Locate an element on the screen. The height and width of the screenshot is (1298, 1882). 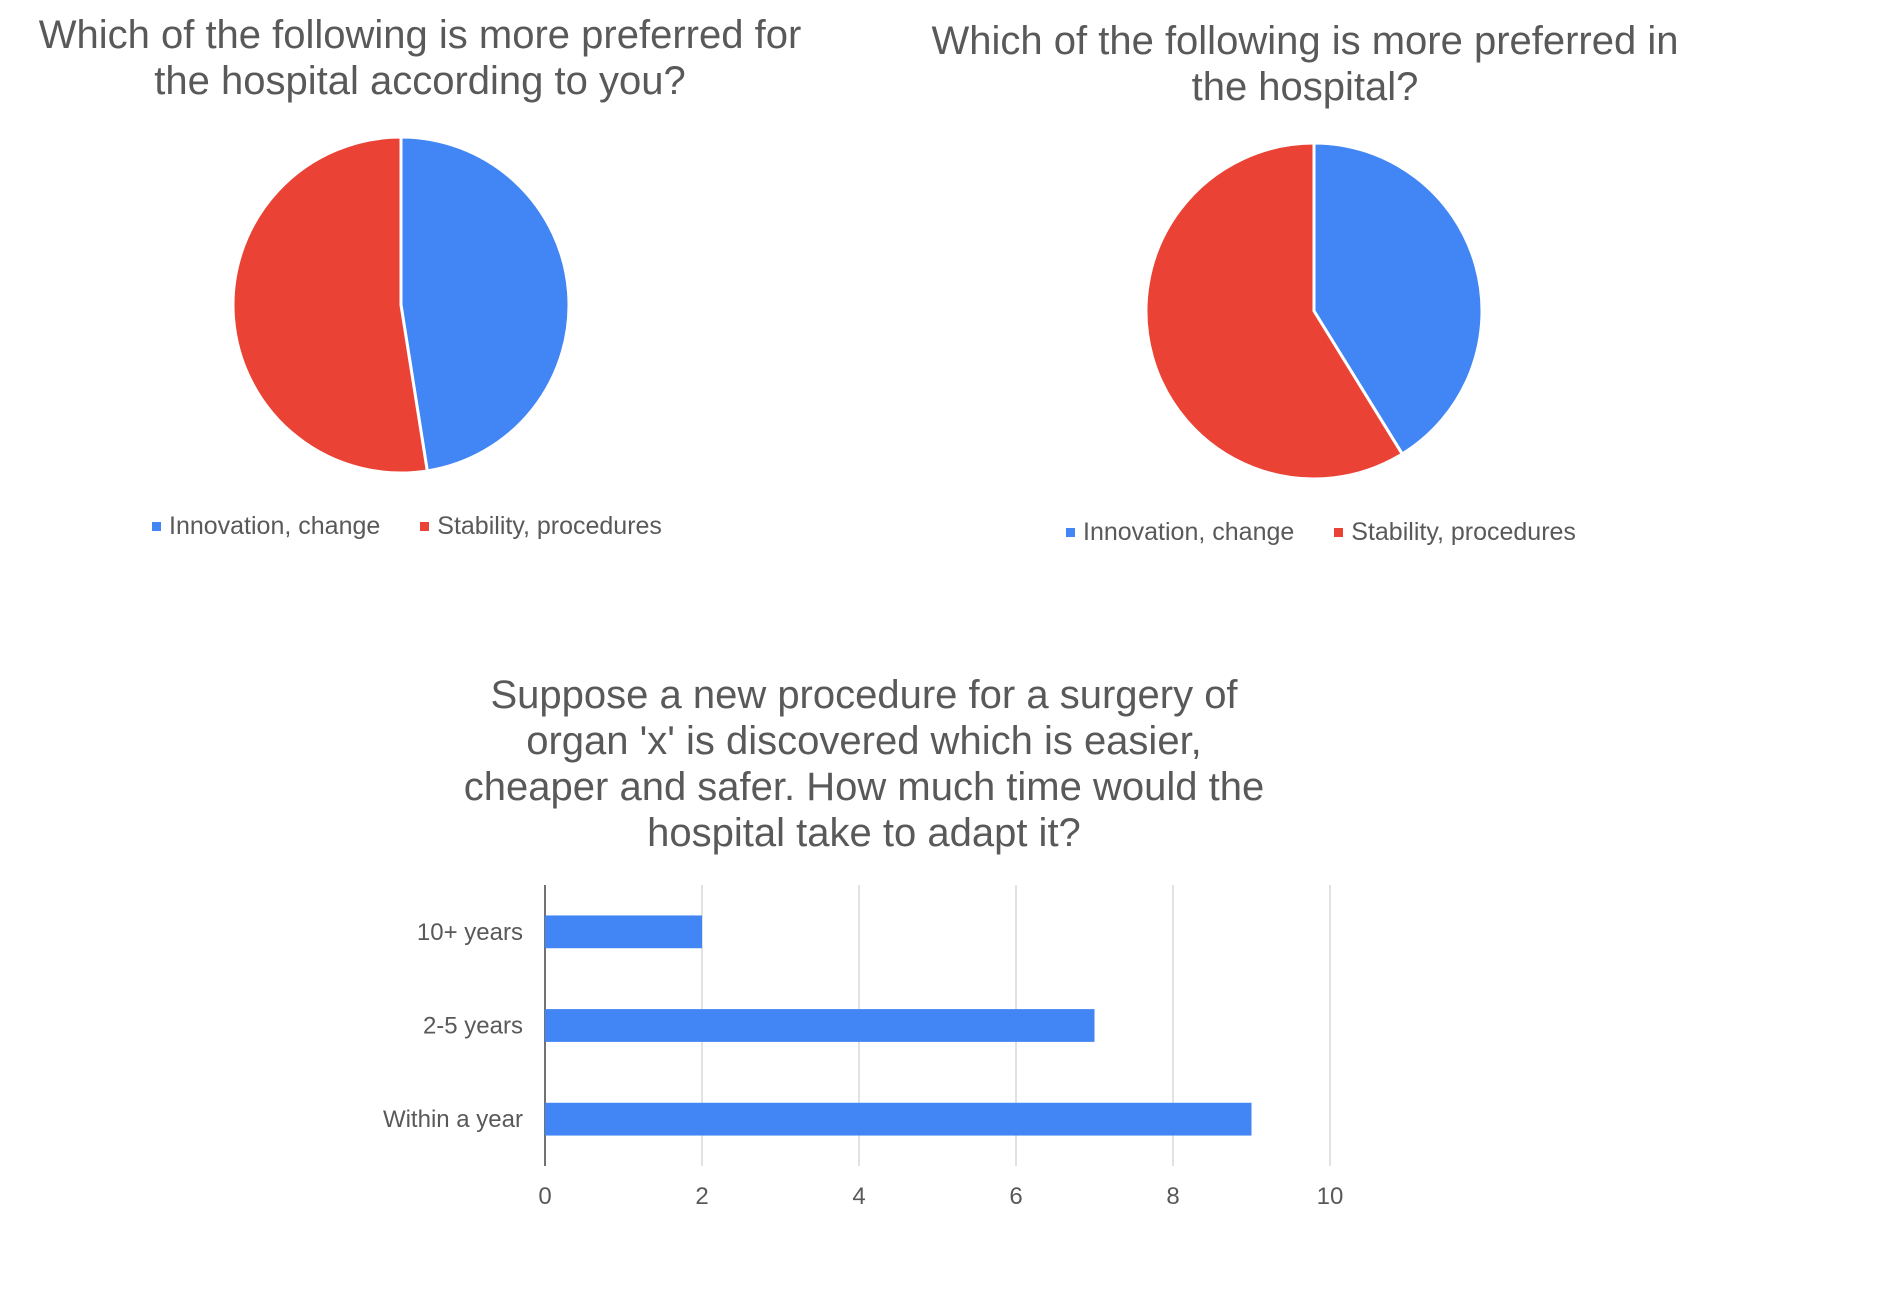
pie-chart-2-legend: Innovation, change Stability, procedures is located at coordinates (1341, 532).